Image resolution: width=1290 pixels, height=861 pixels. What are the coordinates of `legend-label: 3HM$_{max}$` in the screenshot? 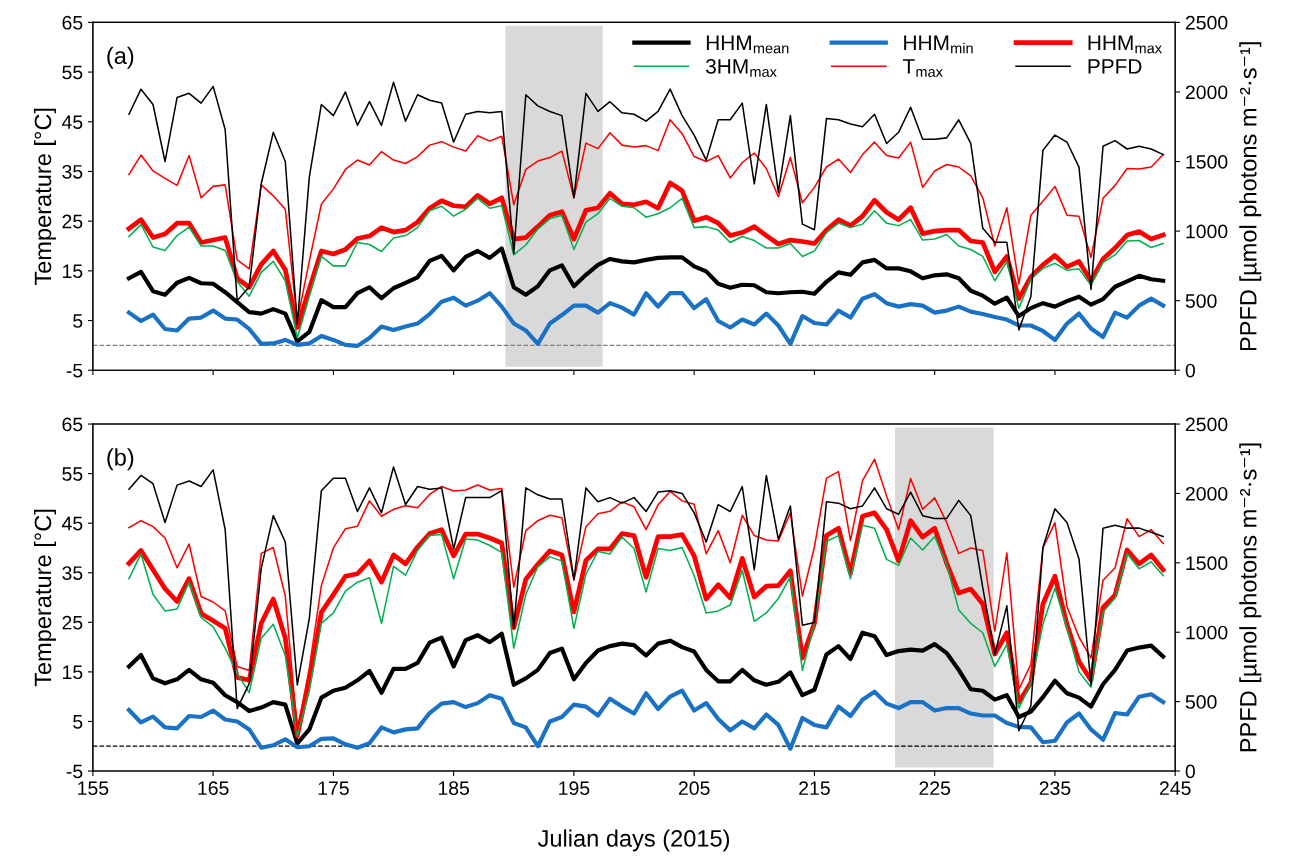 It's located at (741, 67).